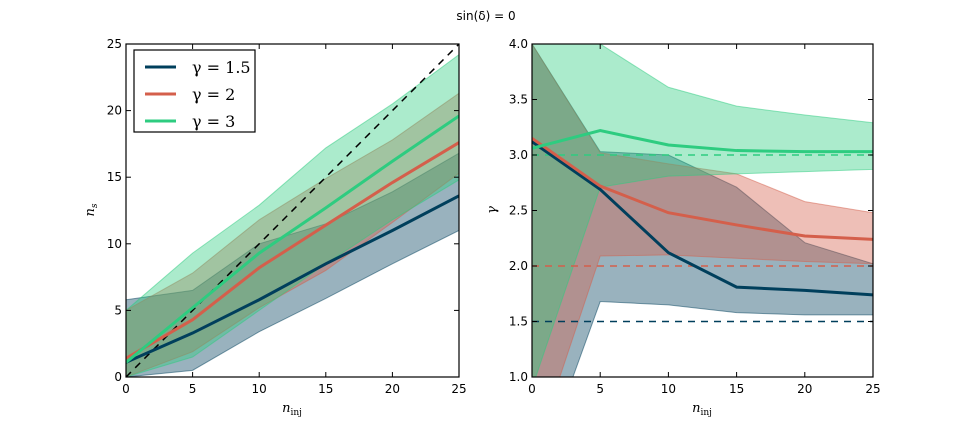  I want to click on left-y-axis-label: ns, so click(91, 209).